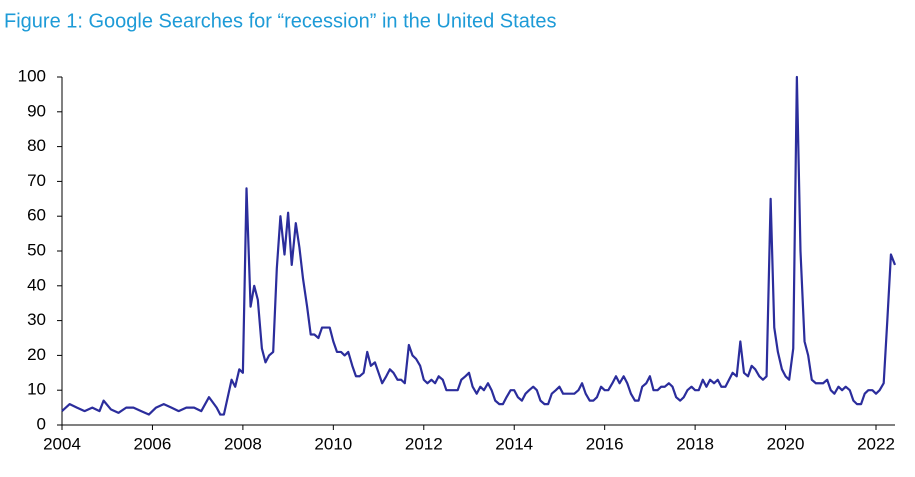 The height and width of the screenshot is (477, 915). Describe the element at coordinates (153, 443) in the screenshot. I see `x-tick-label: 2006` at that location.